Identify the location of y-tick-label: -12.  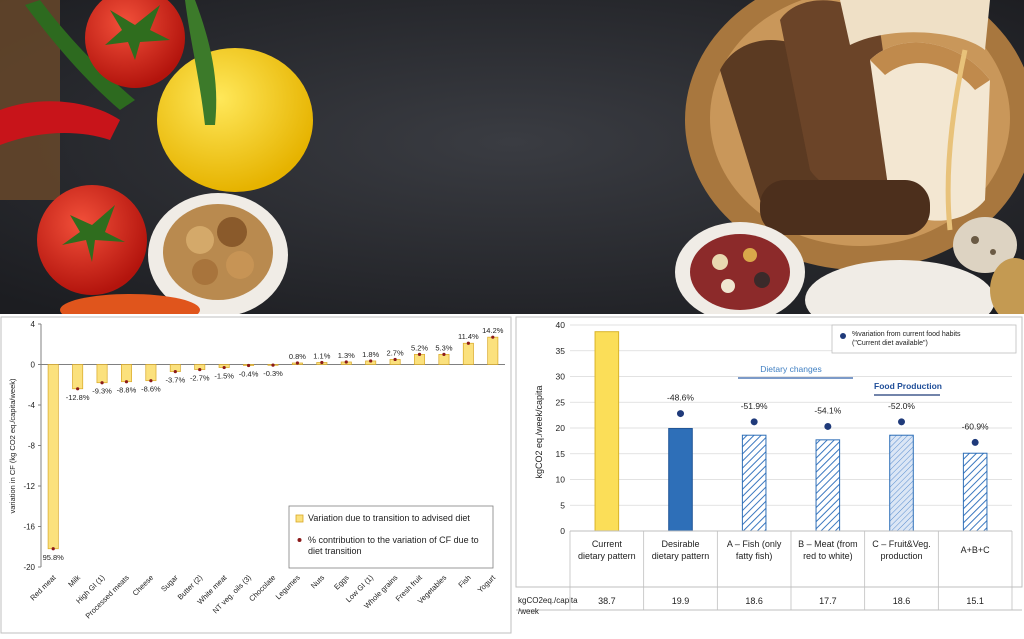
(29, 486).